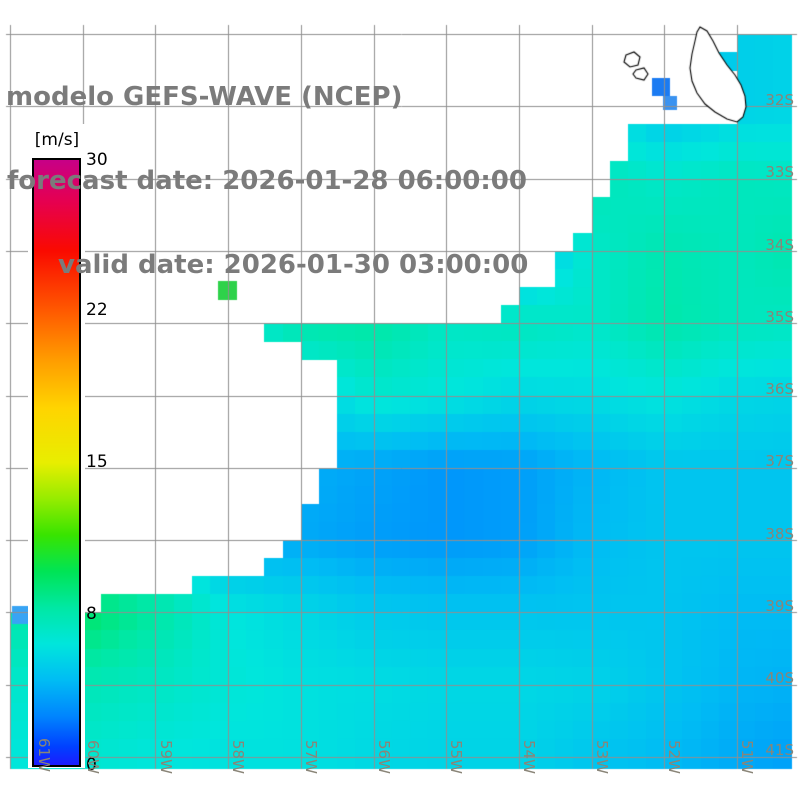  What do you see at coordinates (97, 160) in the screenshot?
I see `colorbar-tick-label: 30` at bounding box center [97, 160].